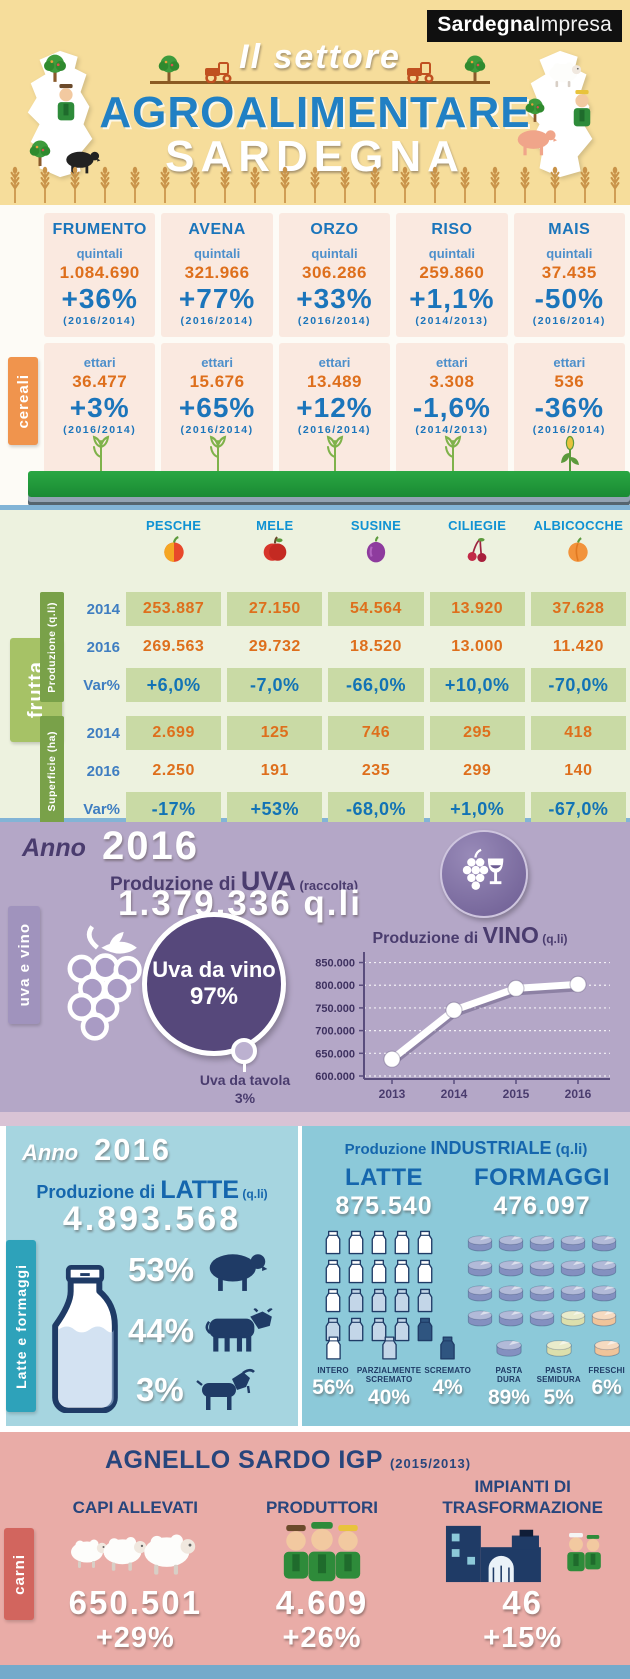 The image size is (630, 1679). Describe the element at coordinates (477, 770) in the screenshot. I see `table-cell: 299` at that location.